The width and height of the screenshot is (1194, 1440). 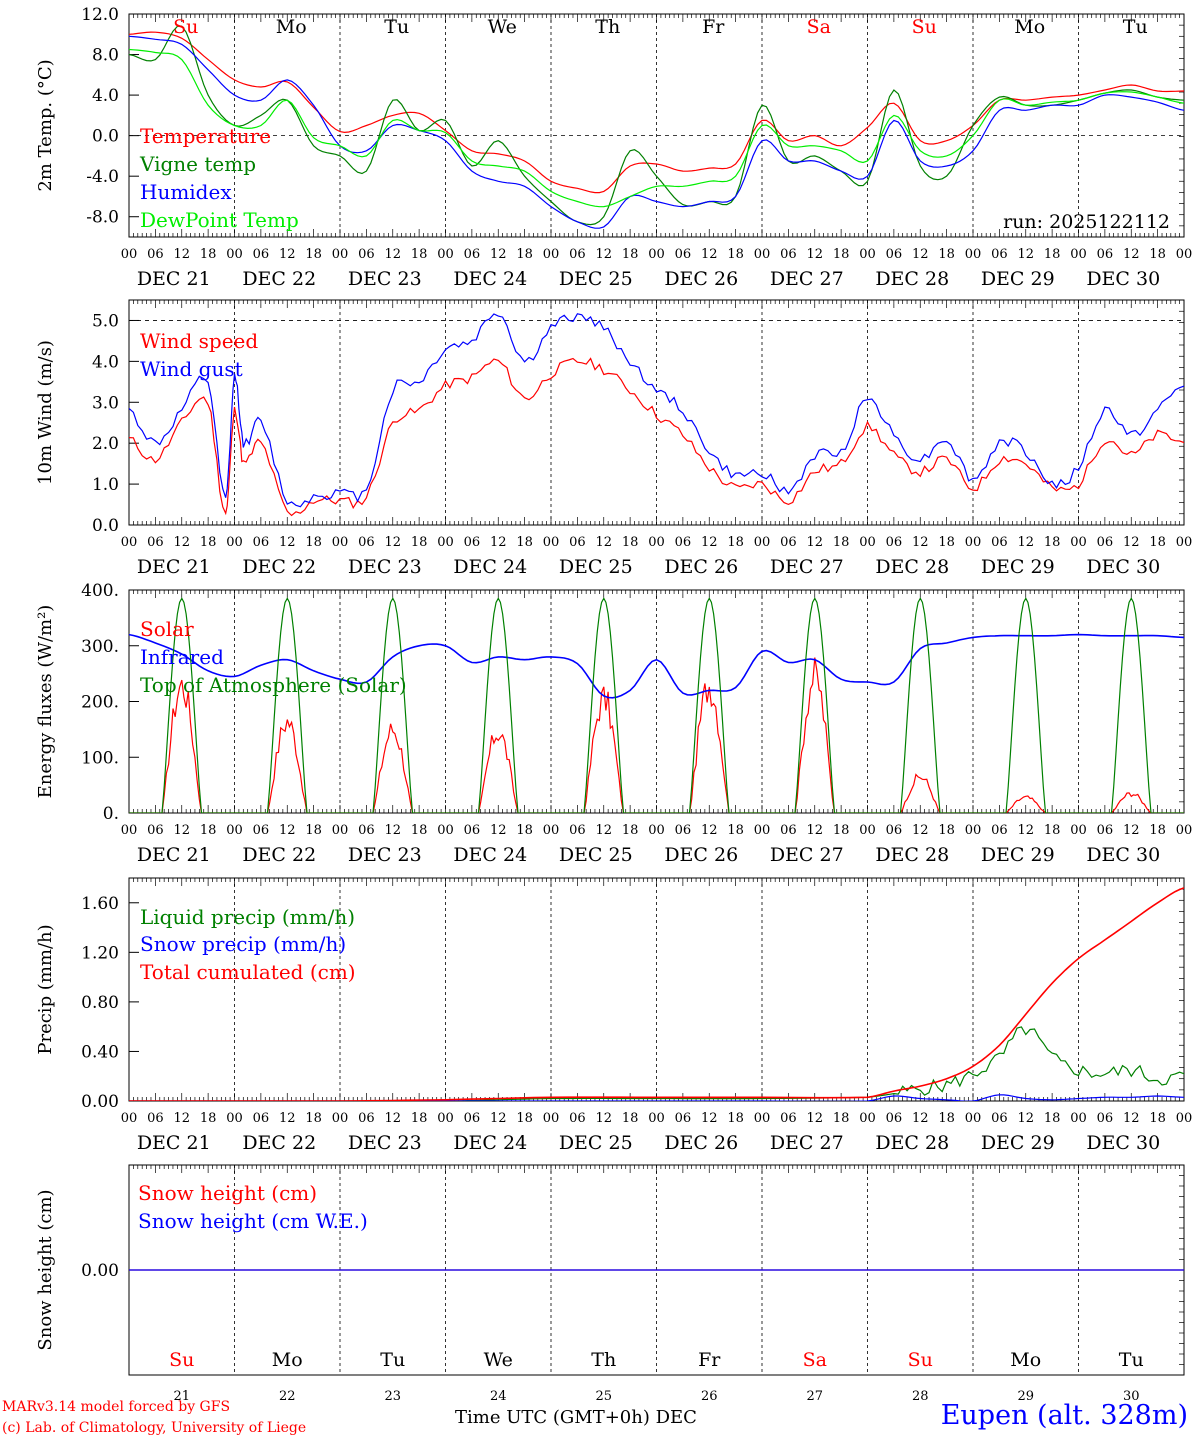 What do you see at coordinates (676, 1417) in the screenshot?
I see `time-axis-month: DEC` at bounding box center [676, 1417].